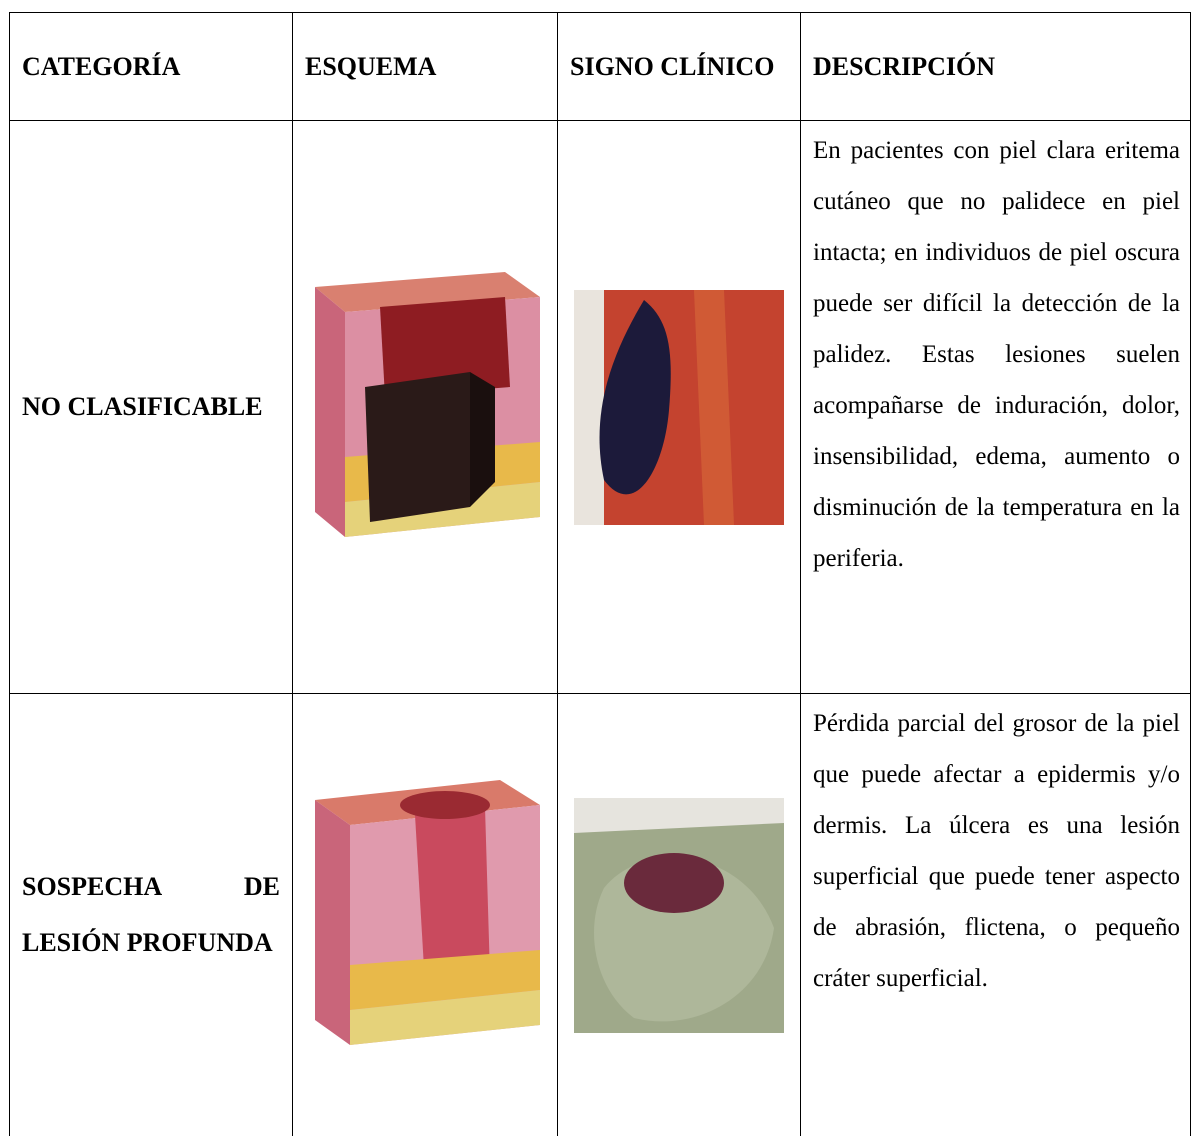  What do you see at coordinates (151, 915) in the screenshot?
I see `category: SOSPECHA DE LESIÓN PROFUNDA` at bounding box center [151, 915].